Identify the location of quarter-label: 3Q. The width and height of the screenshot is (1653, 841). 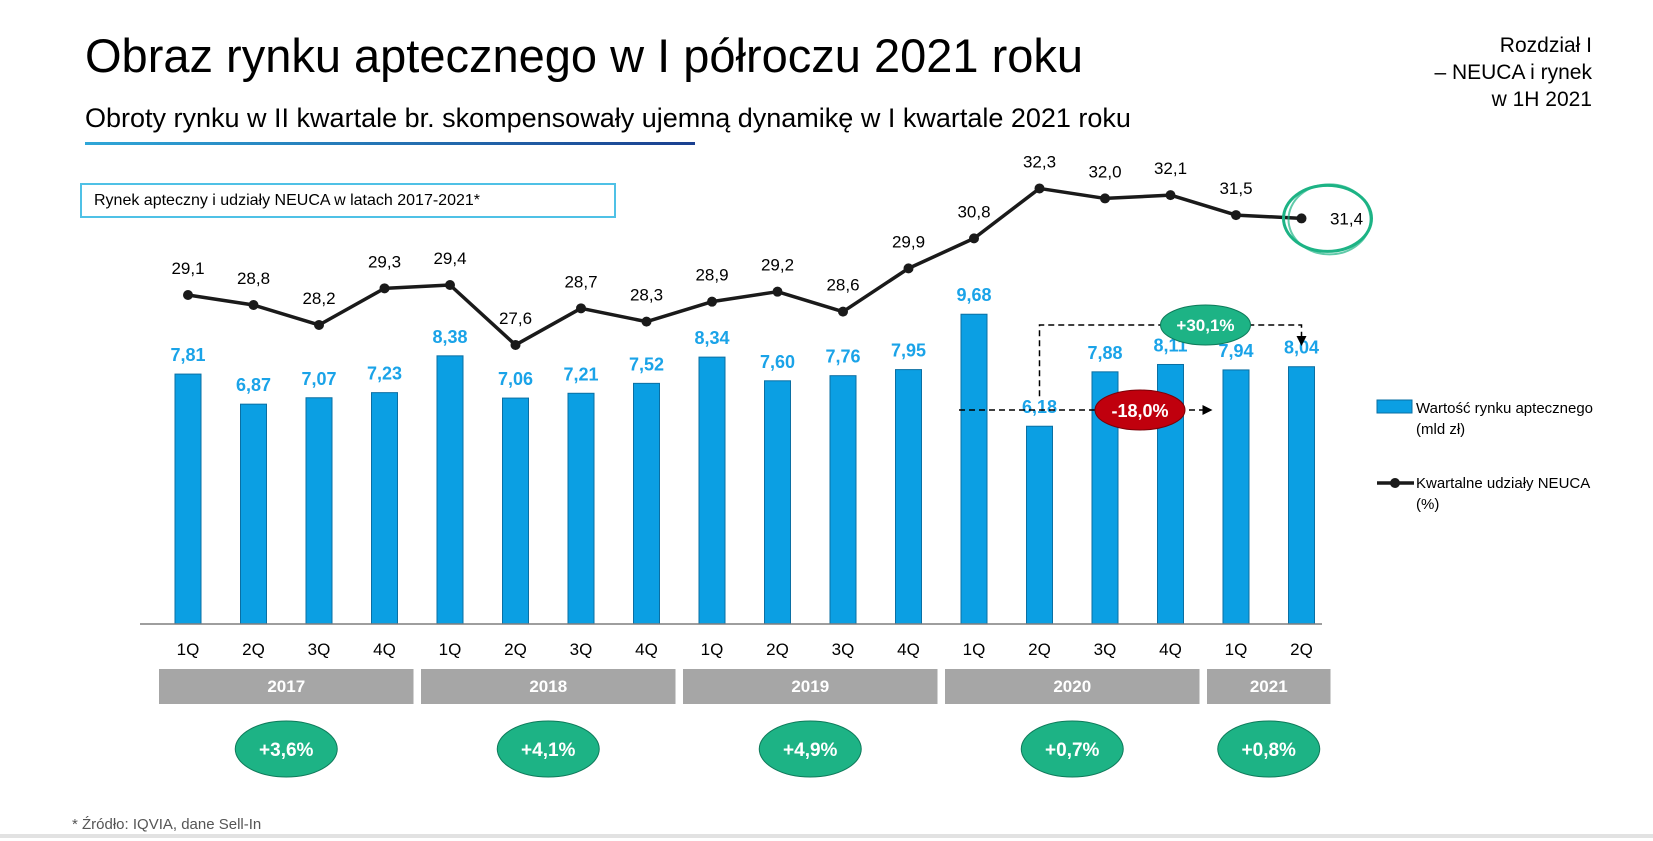
(843, 649).